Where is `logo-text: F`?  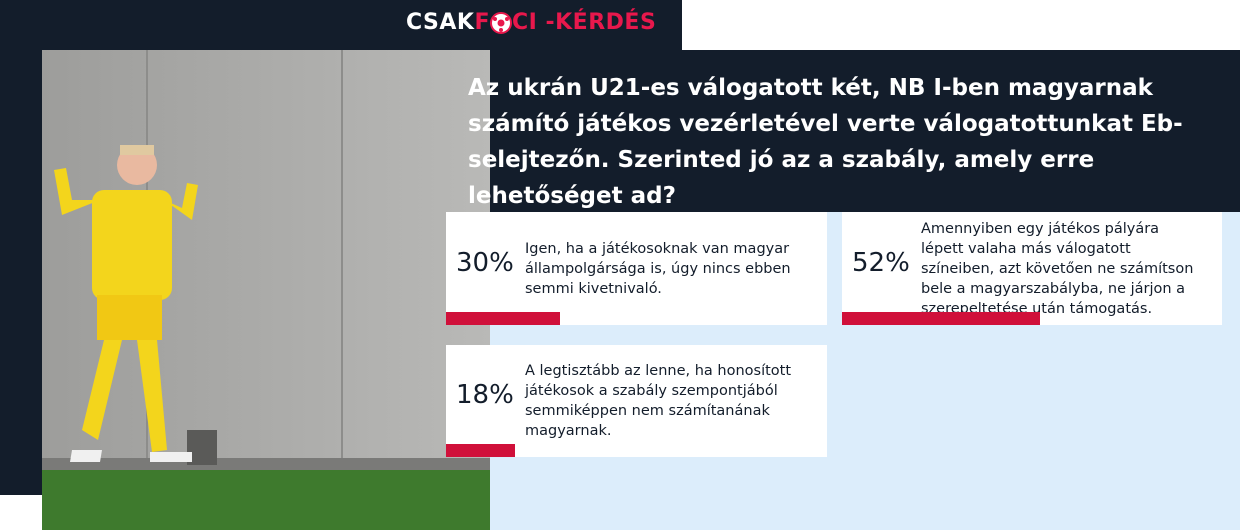 logo-text: F is located at coordinates (482, 22).